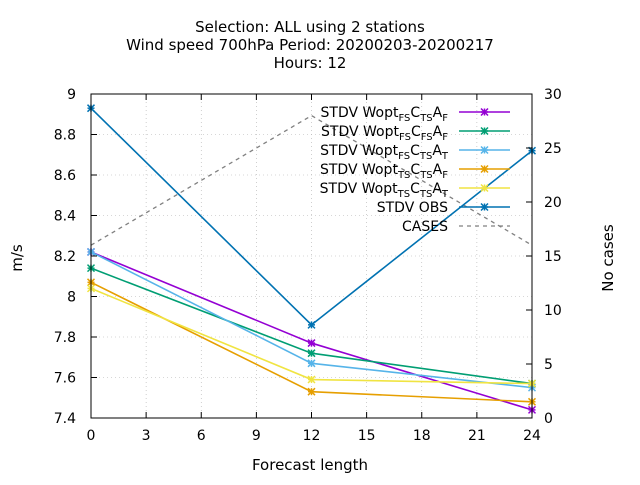 This screenshot has width=640, height=485. I want to click on y-tick-label: 8.4, so click(65, 217).